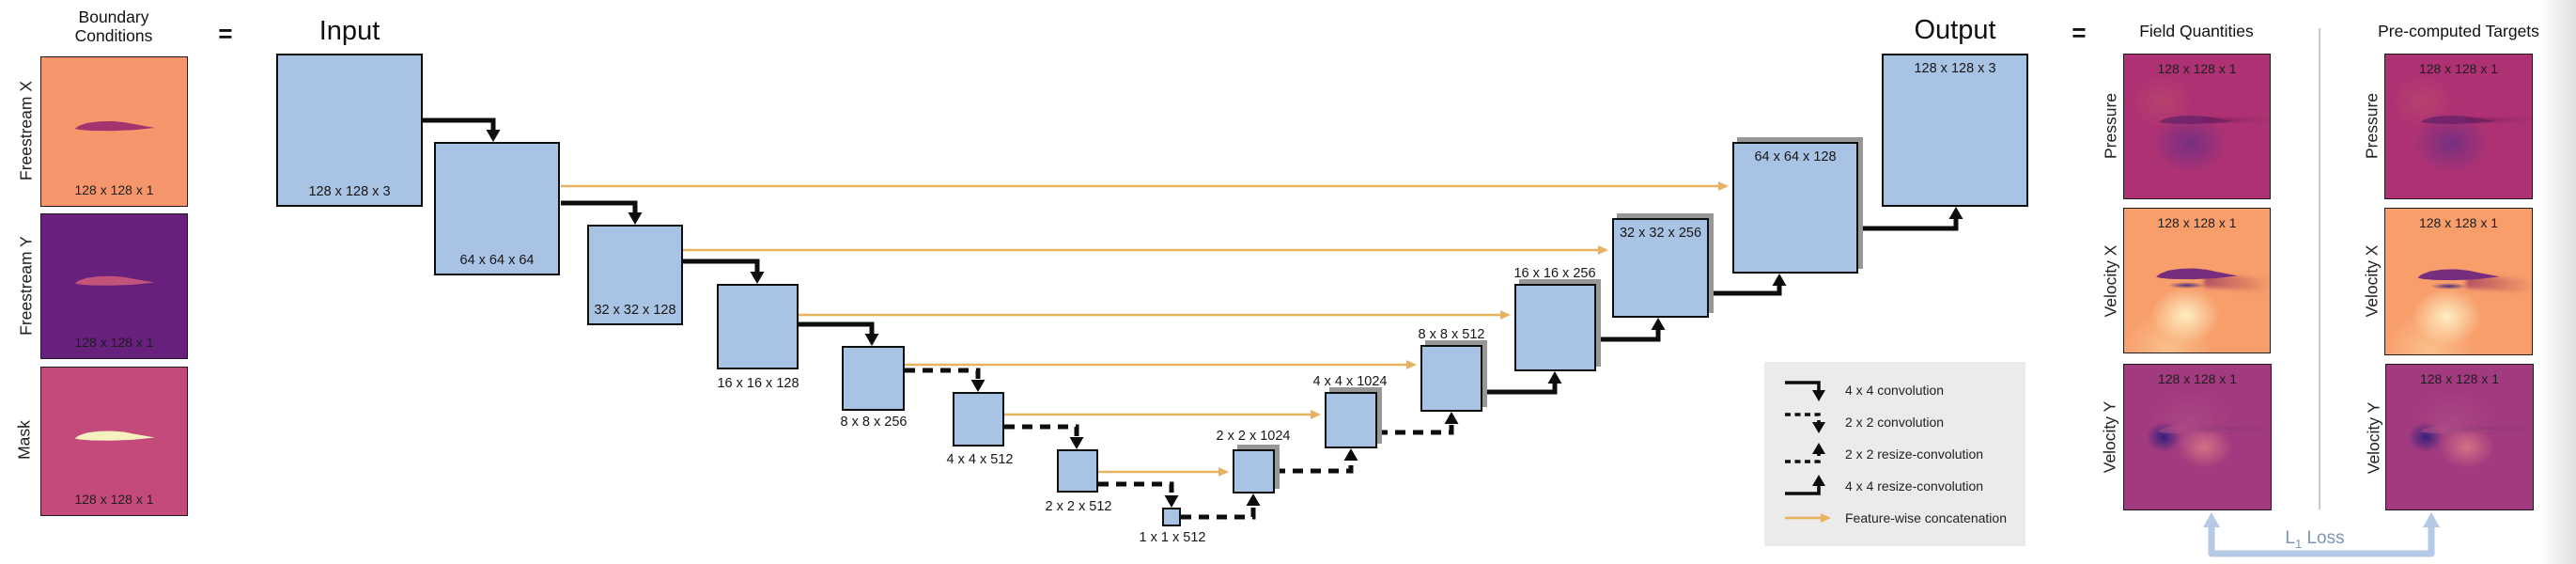 Image resolution: width=2576 pixels, height=564 pixels. What do you see at coordinates (1795, 208) in the screenshot?
I see `decoder-box-64: 64 x 64 x 128` at bounding box center [1795, 208].